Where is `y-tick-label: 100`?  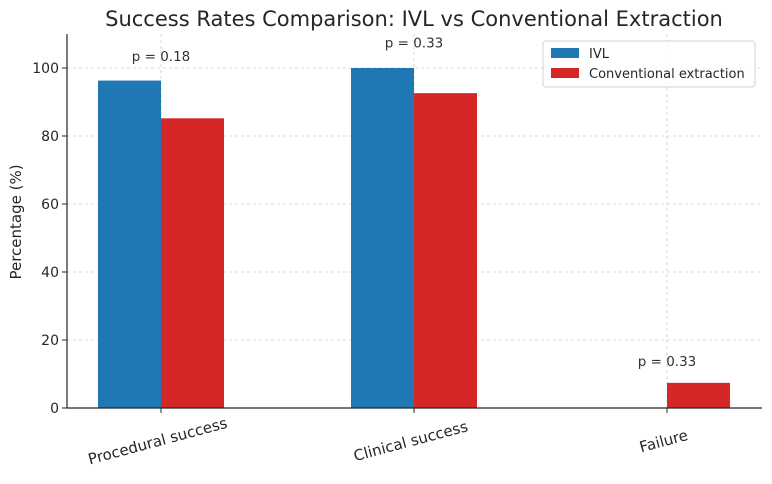
y-tick-label: 100 is located at coordinates (45, 69).